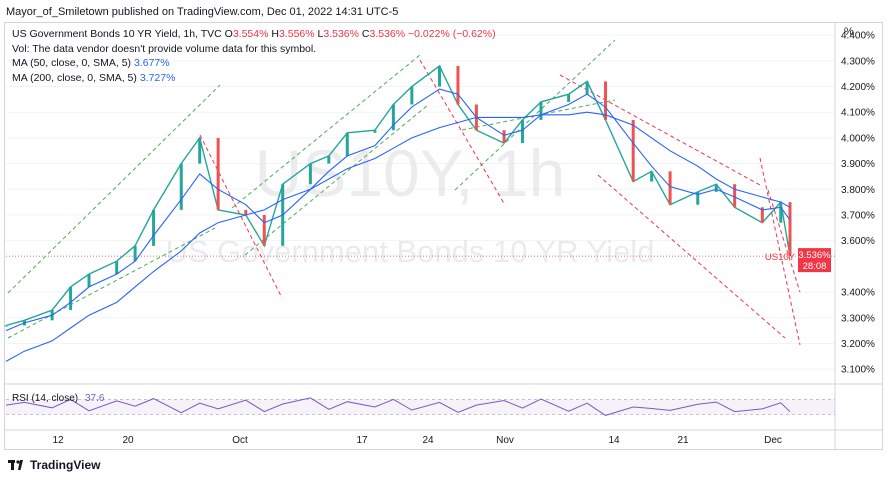  What do you see at coordinates (387, 34) in the screenshot?
I see `legend-close-value: 3.536%` at bounding box center [387, 34].